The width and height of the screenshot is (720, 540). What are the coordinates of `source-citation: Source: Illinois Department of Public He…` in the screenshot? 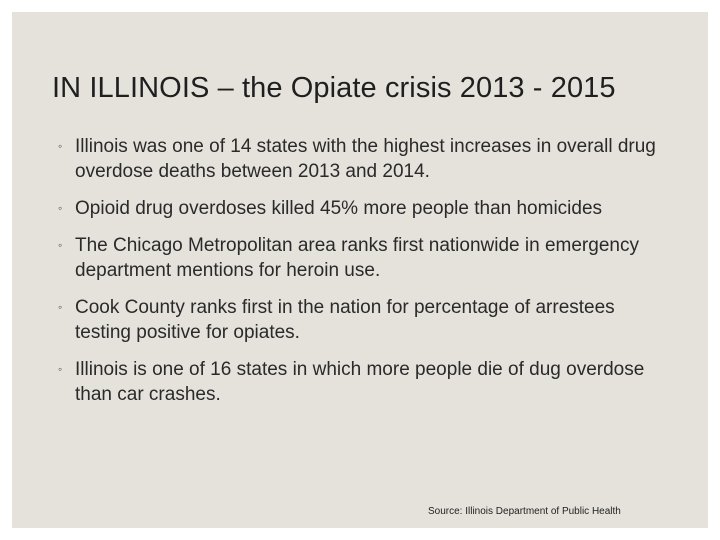 It's located at (524, 511).